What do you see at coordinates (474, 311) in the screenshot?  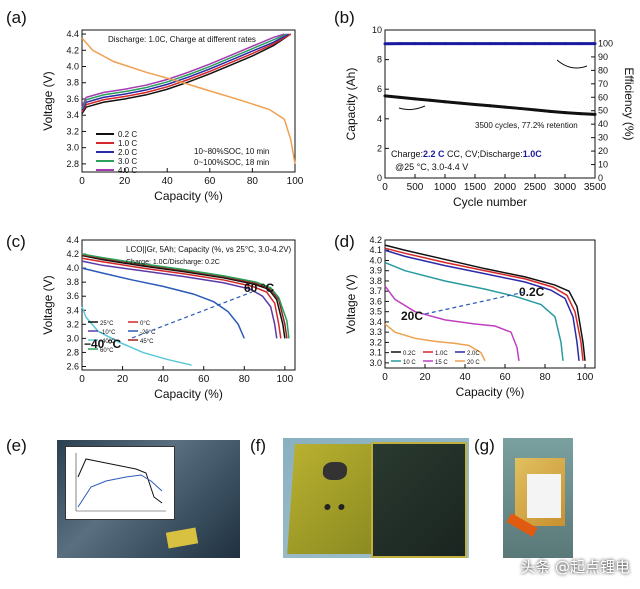 I see `chart-d-series-3-line` at bounding box center [474, 311].